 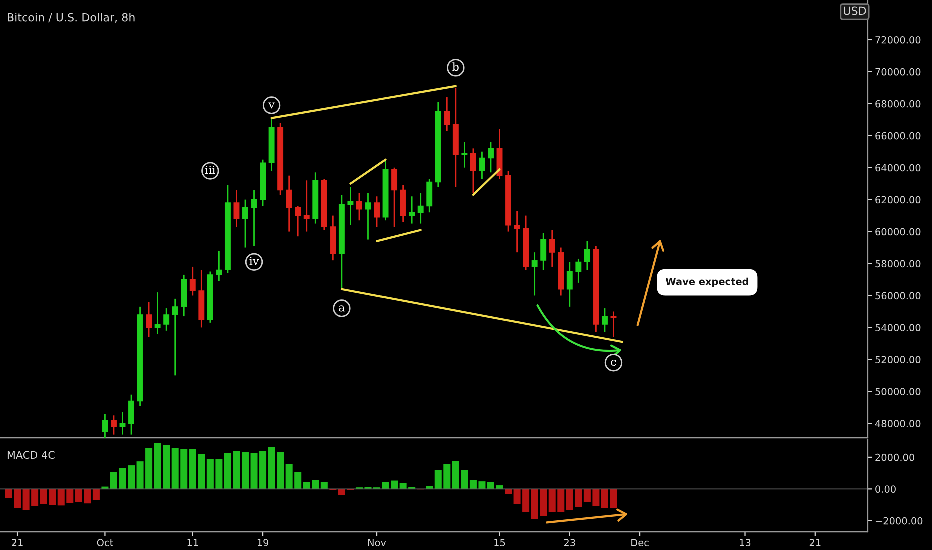 What do you see at coordinates (898, 232) in the screenshot?
I see `y-tick-label: 60000.00` at bounding box center [898, 232].